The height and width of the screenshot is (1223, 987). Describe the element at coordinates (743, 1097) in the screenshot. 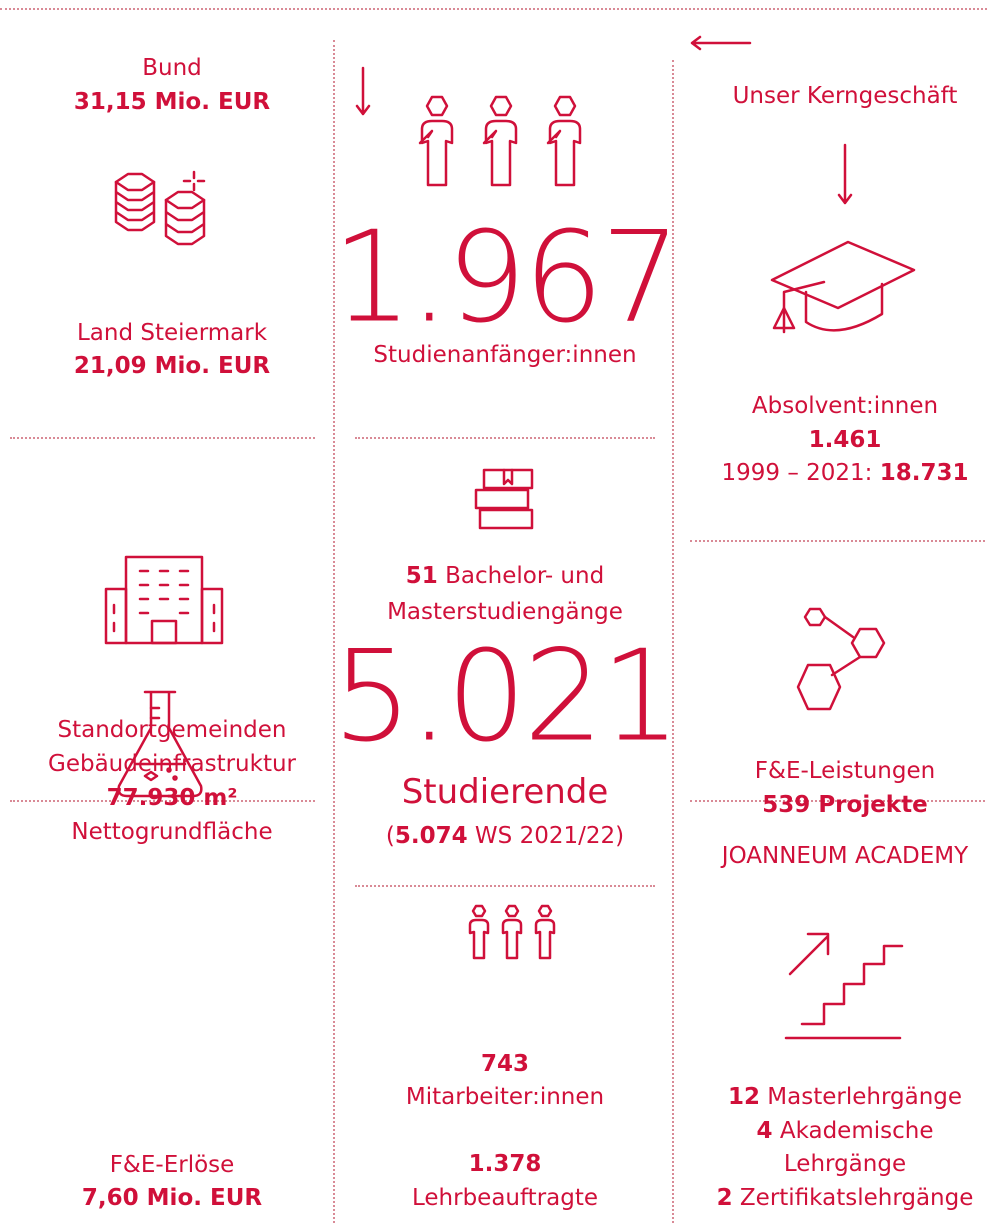

I see `count: 12` at that location.